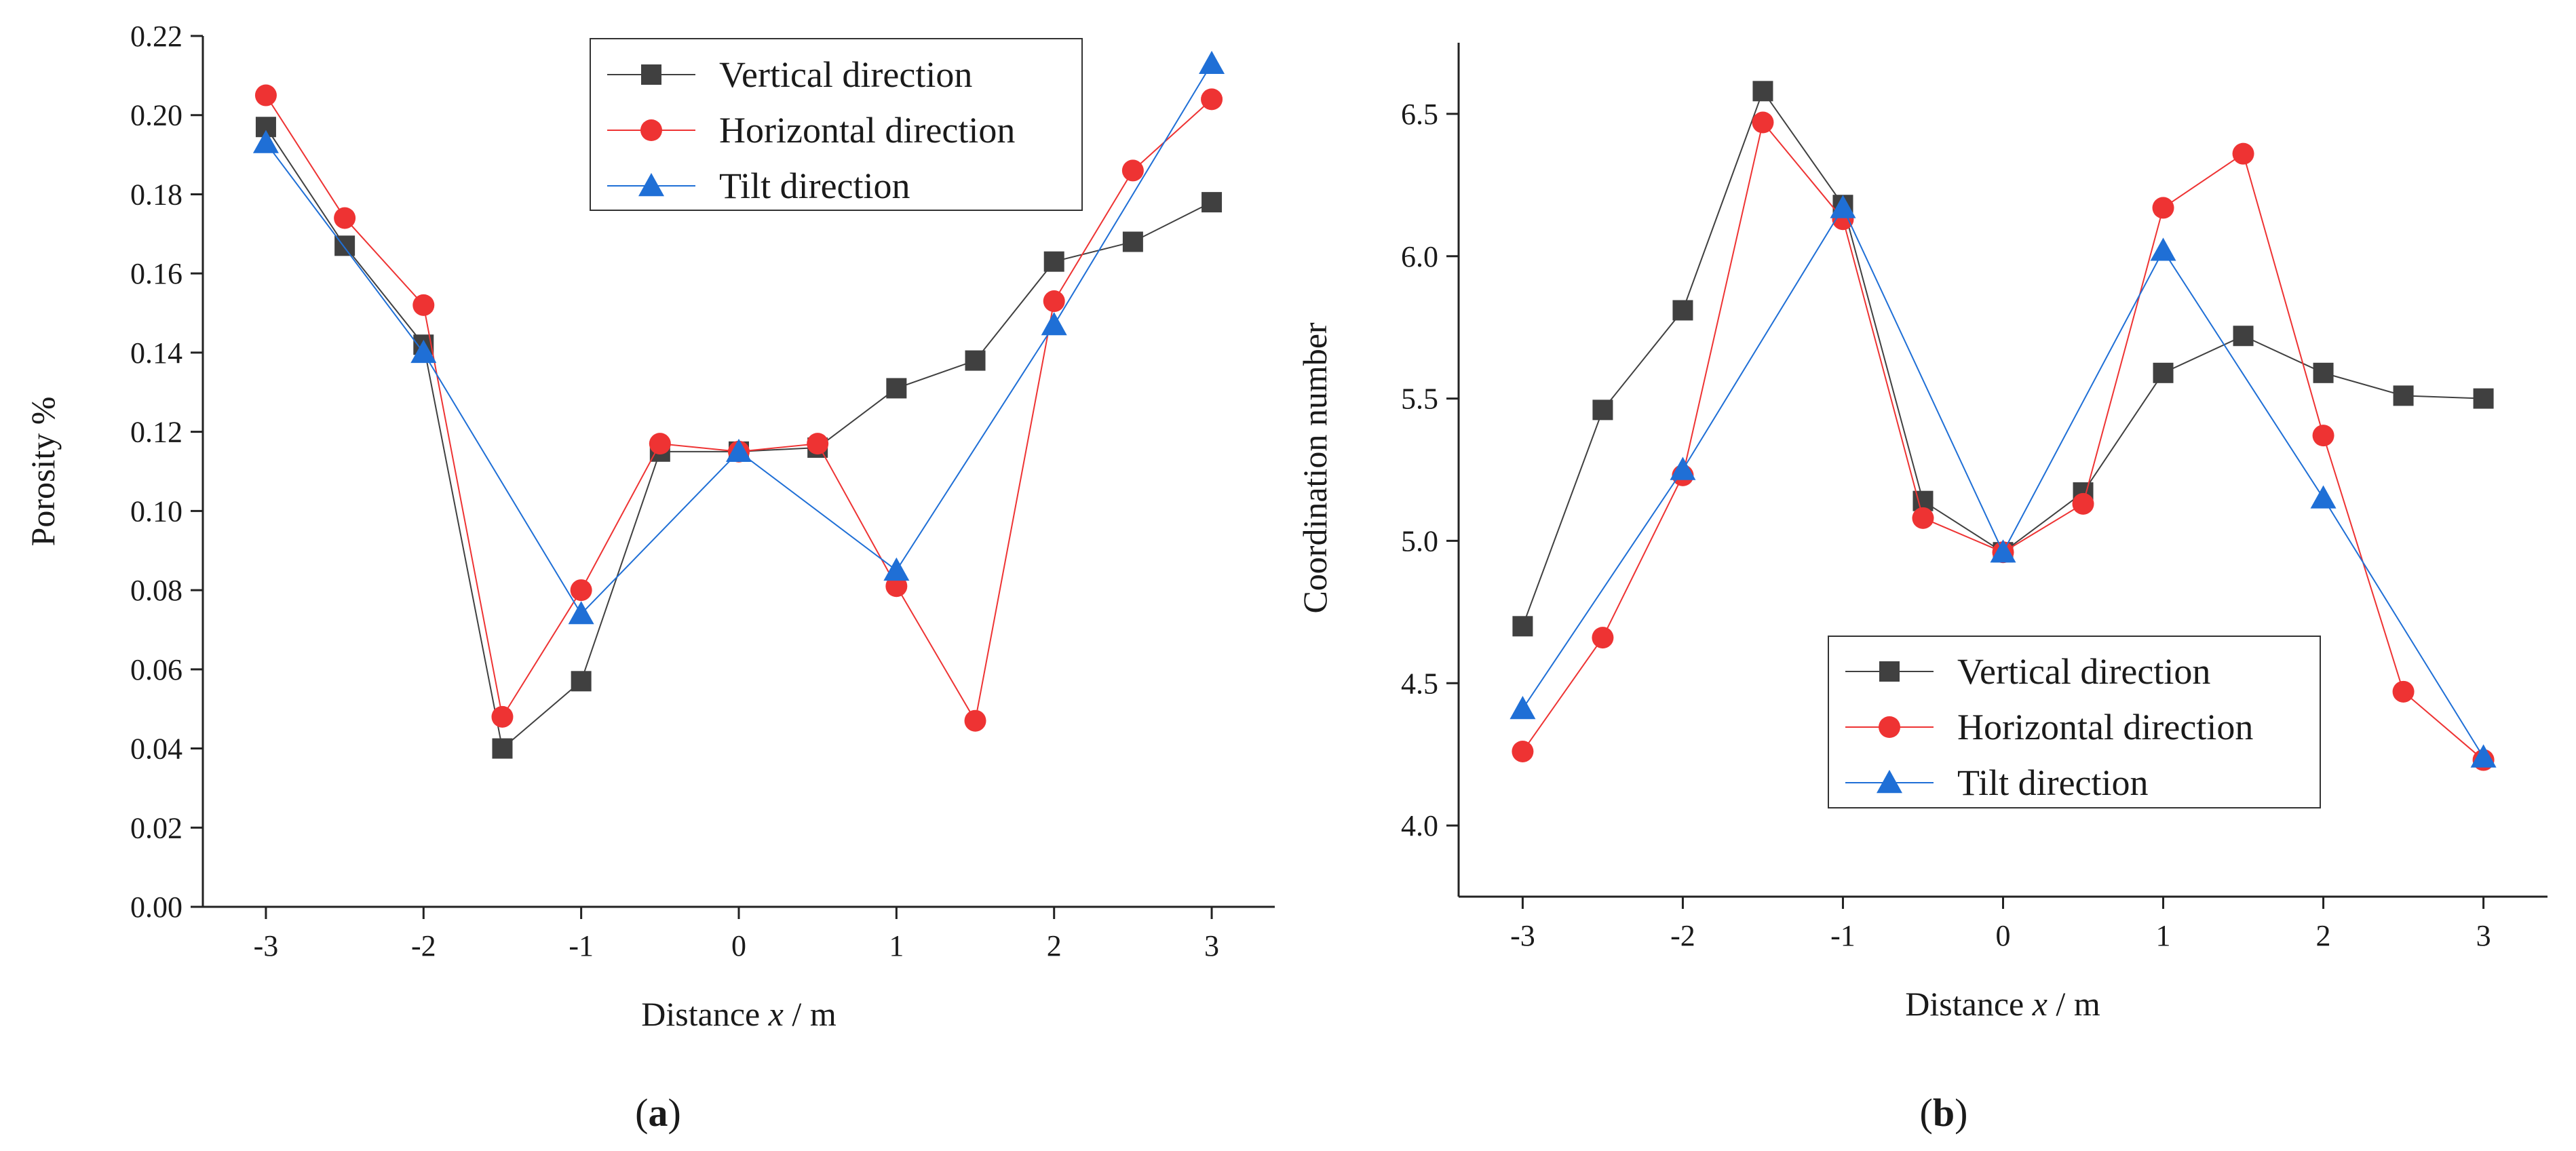 This screenshot has height=1151, width=2576. Describe the element at coordinates (2002, 1004) in the screenshot. I see `x-axis-label-b: Distance x / m` at that location.